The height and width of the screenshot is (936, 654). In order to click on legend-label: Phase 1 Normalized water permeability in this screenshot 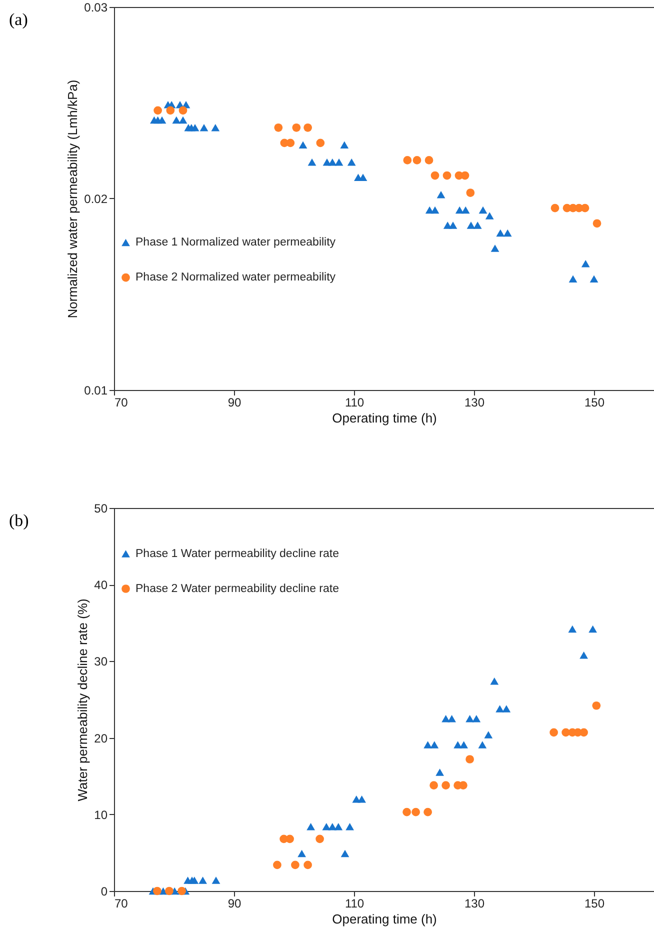, I will do `click(236, 242)`.